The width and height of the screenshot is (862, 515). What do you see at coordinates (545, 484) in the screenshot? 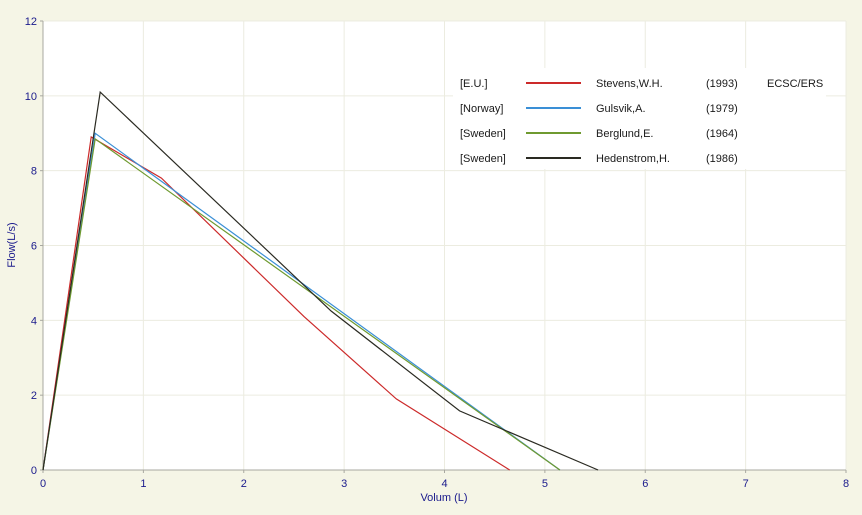
I see `x-tick-label: 5` at bounding box center [545, 484].